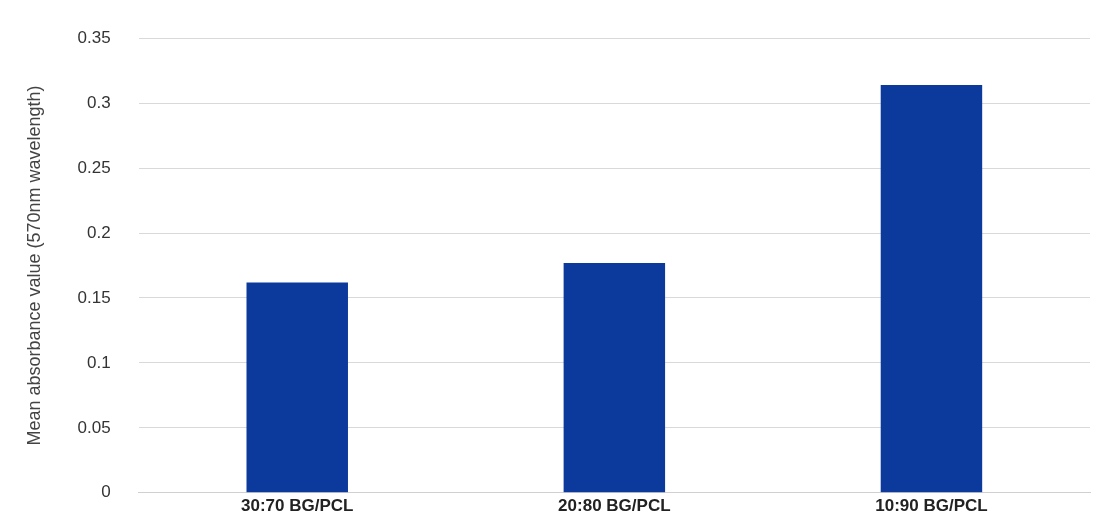 The image size is (1108, 531). I want to click on x-tick-label: 30:70 BG/PCL, so click(297, 505).